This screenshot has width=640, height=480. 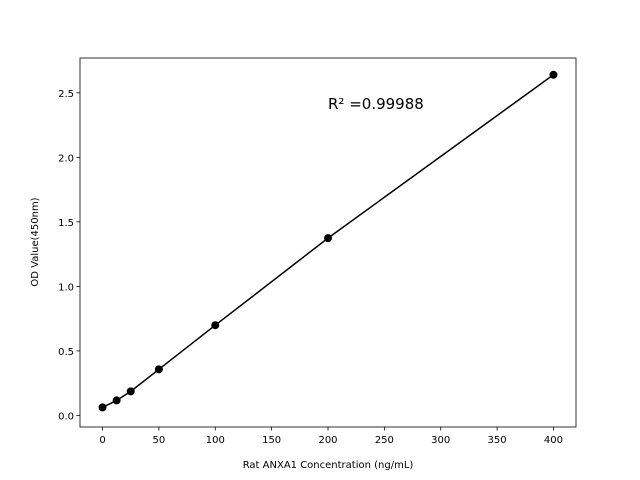 What do you see at coordinates (66, 416) in the screenshot?
I see `y-tick-label: 0.0` at bounding box center [66, 416].